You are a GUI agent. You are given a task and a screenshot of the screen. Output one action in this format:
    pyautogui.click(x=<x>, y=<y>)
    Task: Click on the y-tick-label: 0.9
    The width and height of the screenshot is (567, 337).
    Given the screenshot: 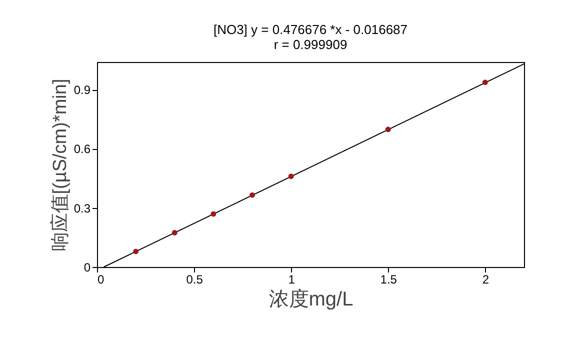 What is the action you would take?
    pyautogui.click(x=82, y=90)
    